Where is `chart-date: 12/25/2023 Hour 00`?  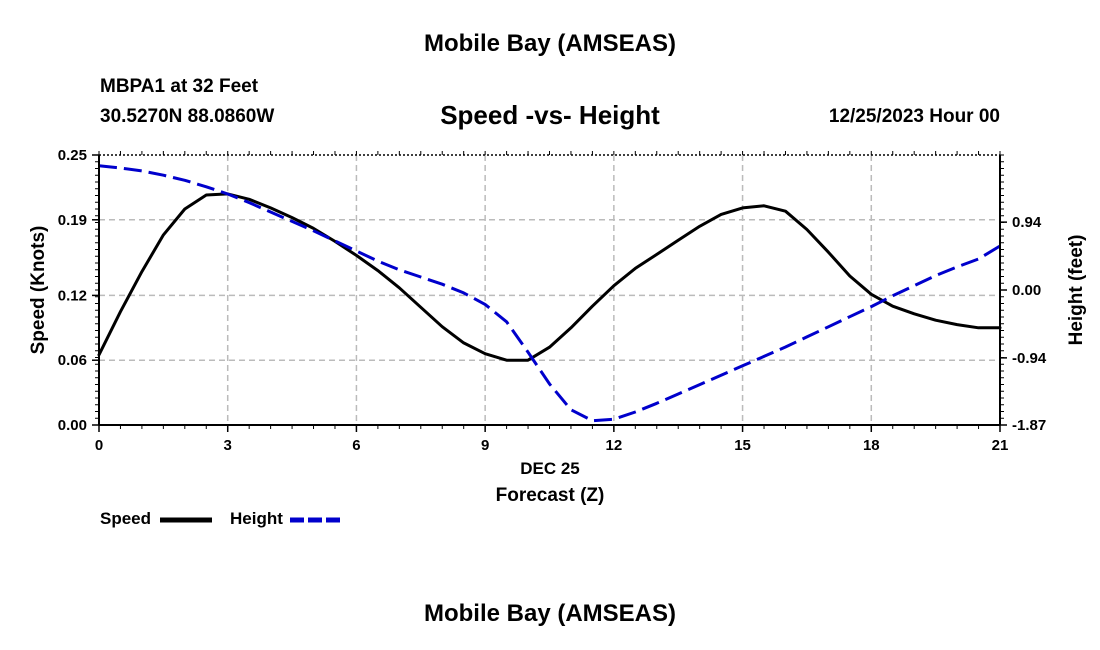 chart-date: 12/25/2023 Hour 00 is located at coordinates (914, 116).